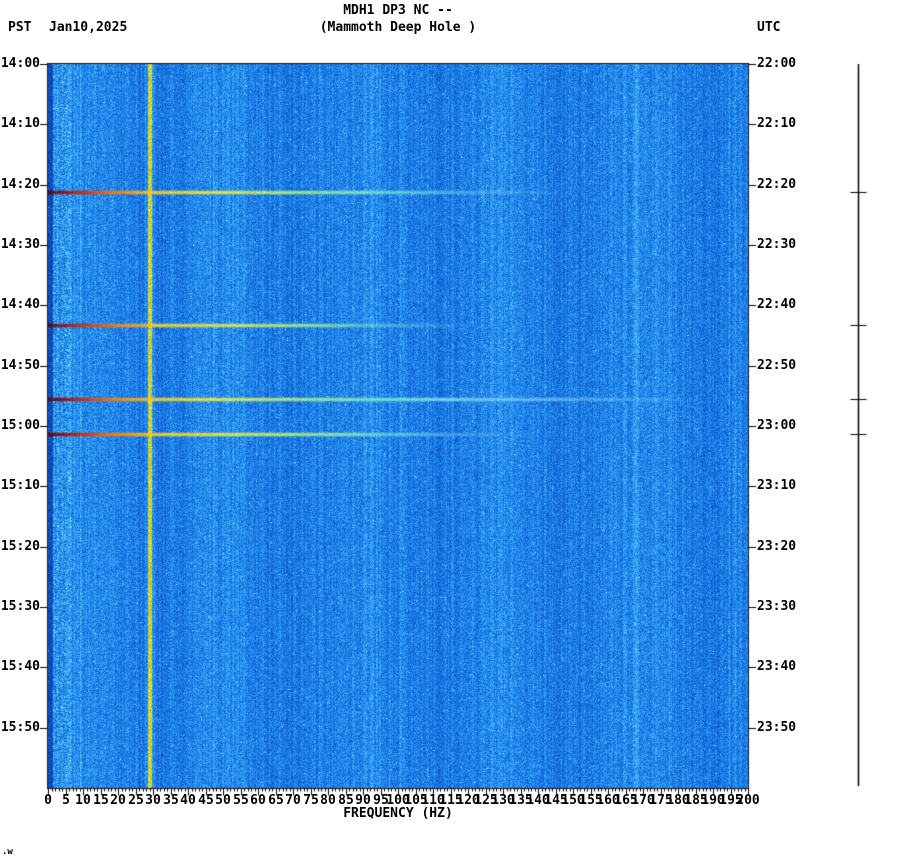 This screenshot has height=864, width=902. What do you see at coordinates (328, 800) in the screenshot?
I see `freq-tick-label: 80` at bounding box center [328, 800].